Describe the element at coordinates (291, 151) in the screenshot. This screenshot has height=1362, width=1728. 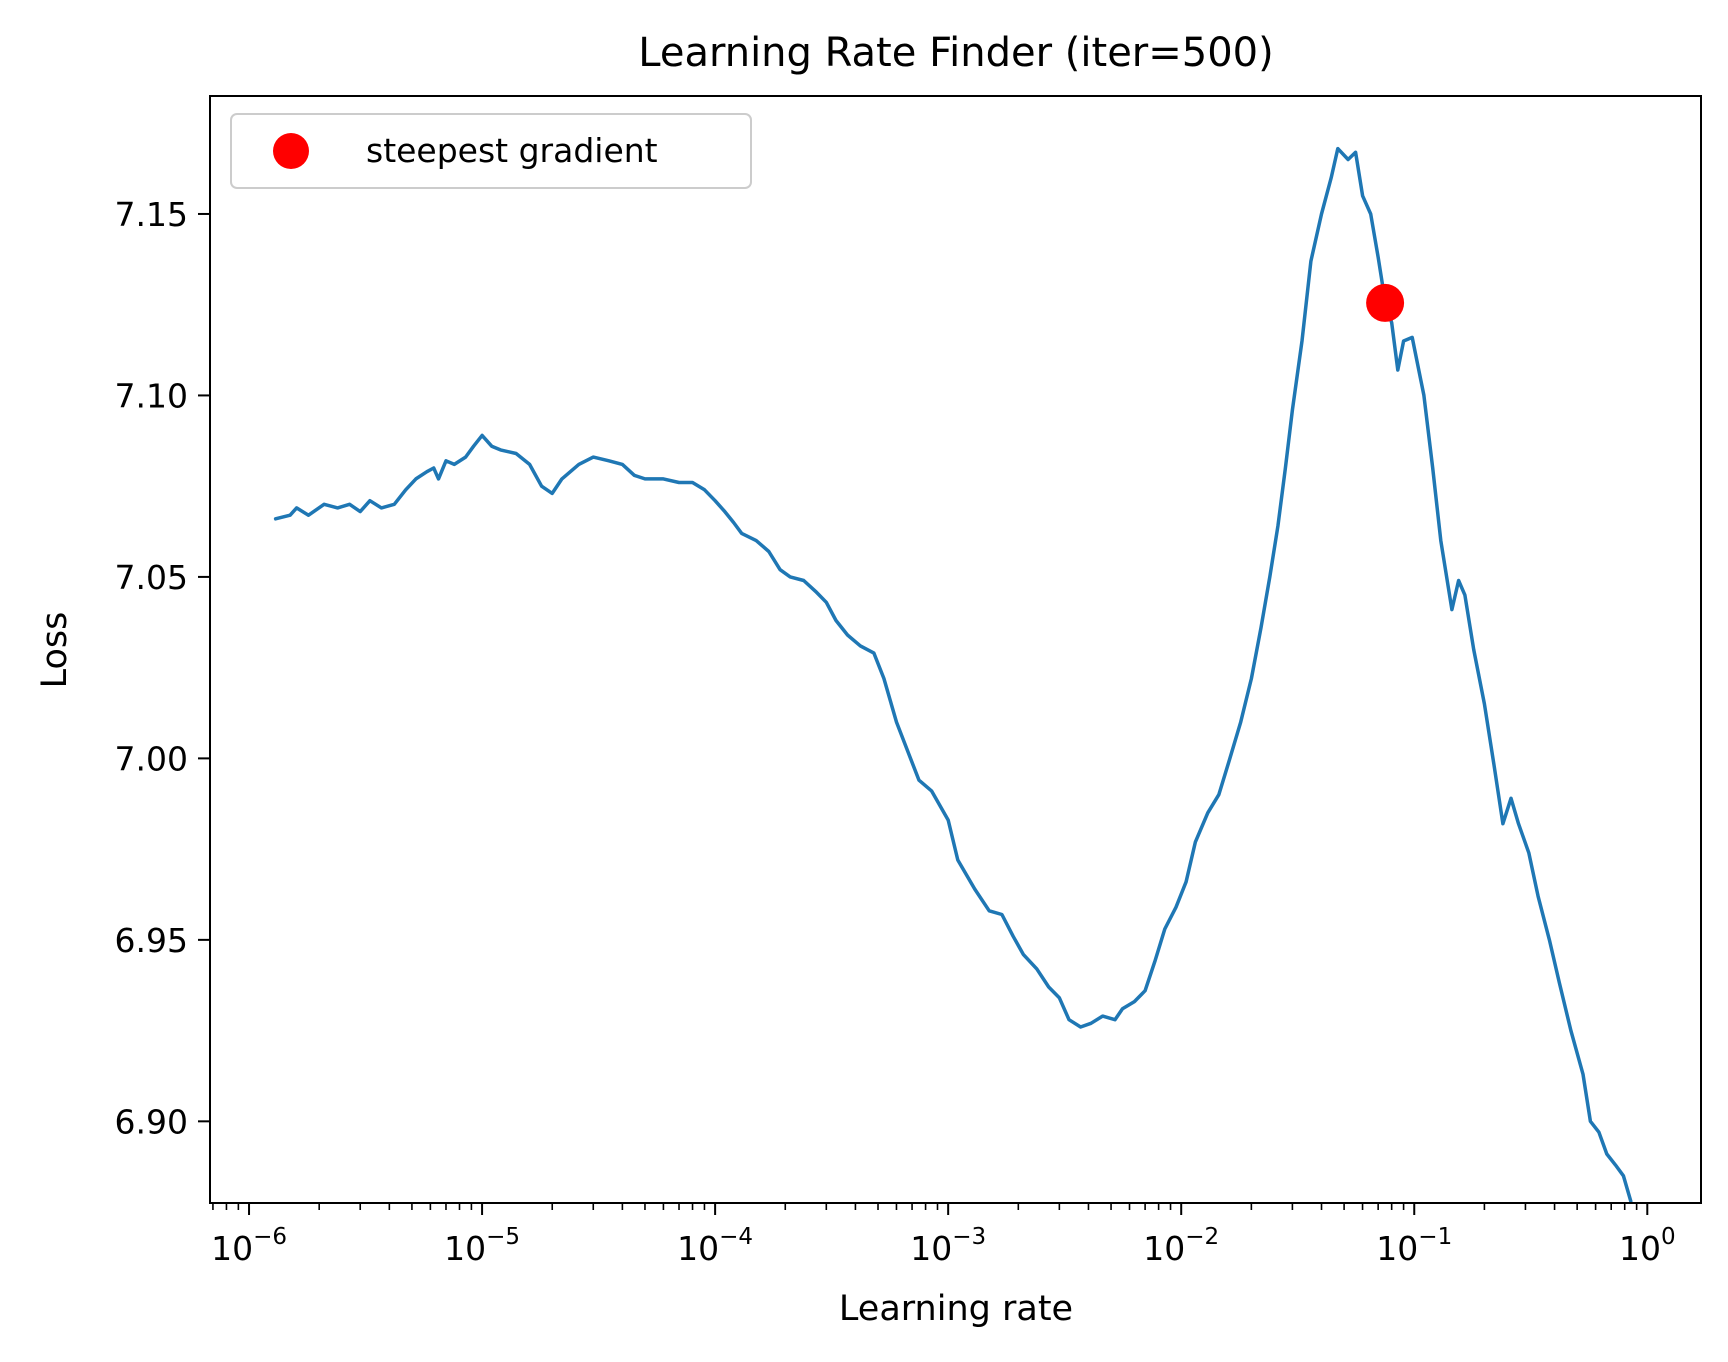
I see `legend-marker` at that location.